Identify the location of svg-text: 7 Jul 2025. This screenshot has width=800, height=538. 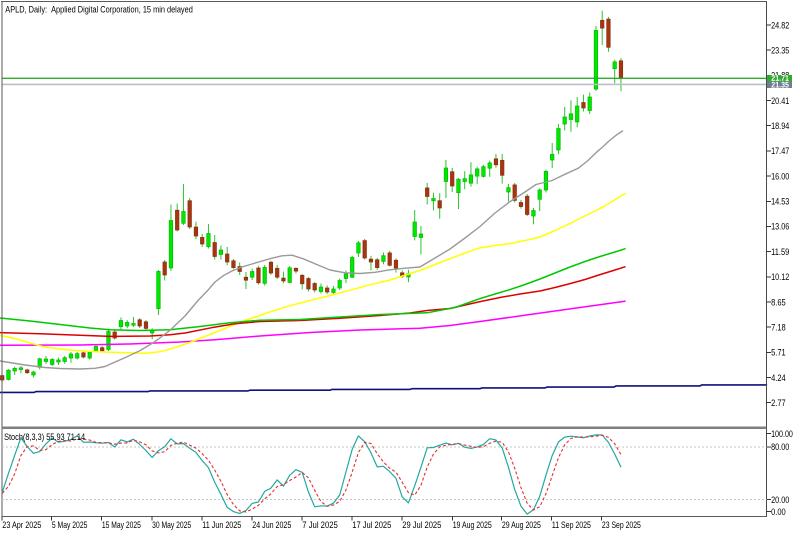
(320, 524).